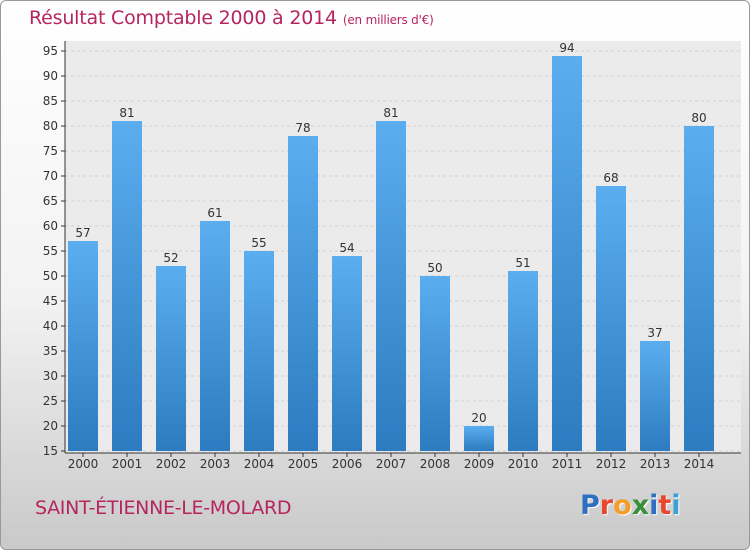 Image resolution: width=750 pixels, height=550 pixels. What do you see at coordinates (640, 505) in the screenshot?
I see `logo-letter: x` at bounding box center [640, 505].